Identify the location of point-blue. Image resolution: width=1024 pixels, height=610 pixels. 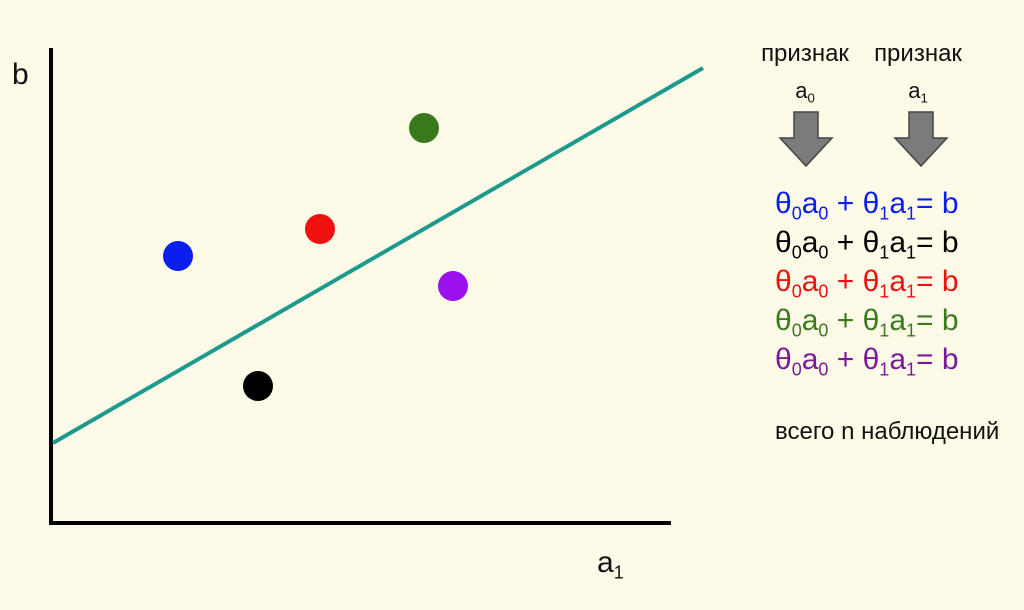
(178, 256).